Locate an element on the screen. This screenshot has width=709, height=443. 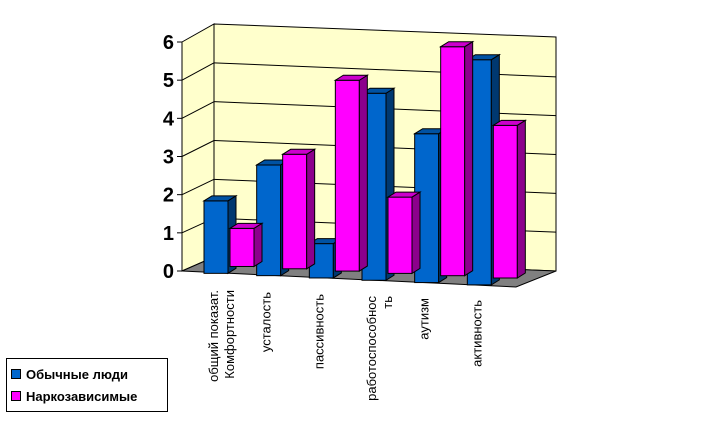
x-tick-label: общий показат. Комфортности is located at coordinates (221, 336).